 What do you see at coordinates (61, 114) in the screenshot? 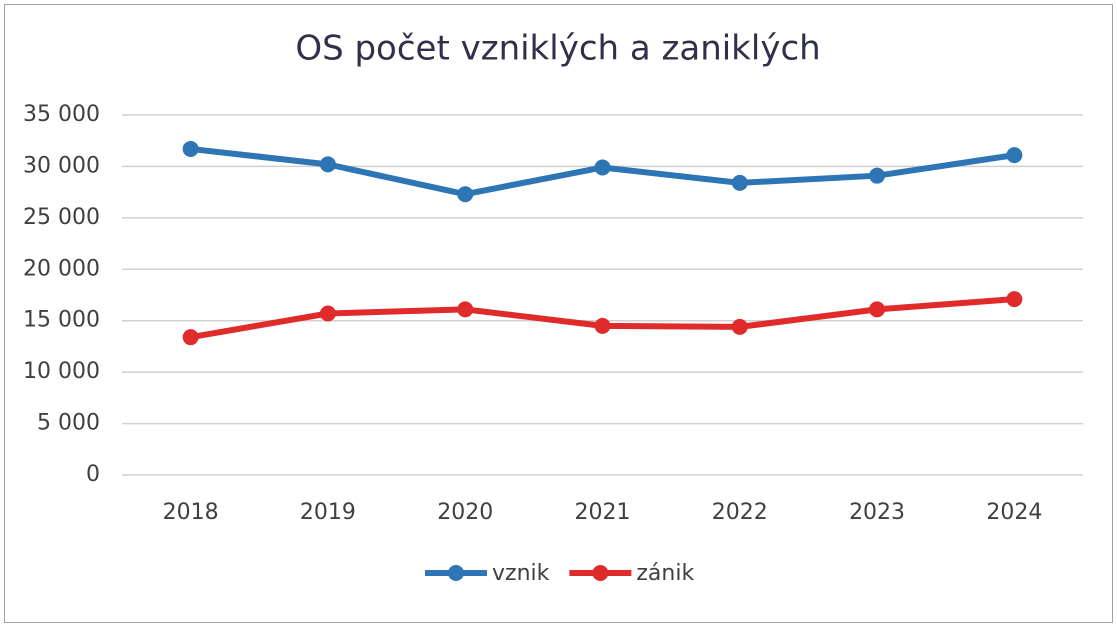
I see `y-tick-label: 35 000` at bounding box center [61, 114].